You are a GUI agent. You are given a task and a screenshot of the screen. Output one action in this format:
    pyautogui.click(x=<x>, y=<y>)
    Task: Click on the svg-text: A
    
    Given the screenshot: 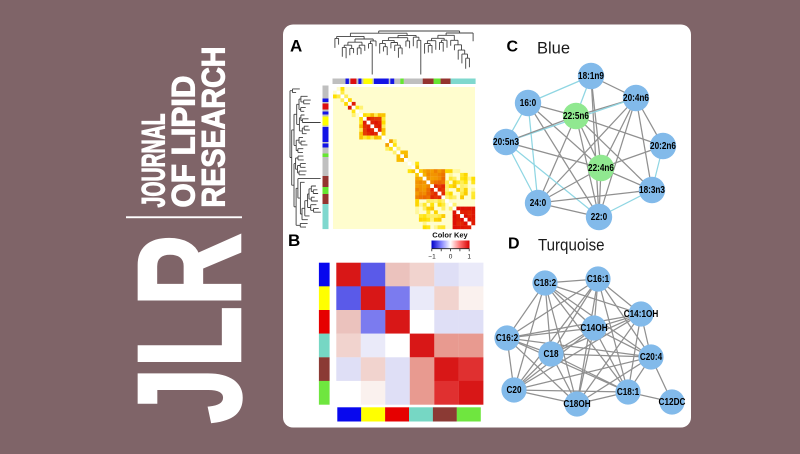 What is the action you would take?
    pyautogui.click(x=296, y=46)
    